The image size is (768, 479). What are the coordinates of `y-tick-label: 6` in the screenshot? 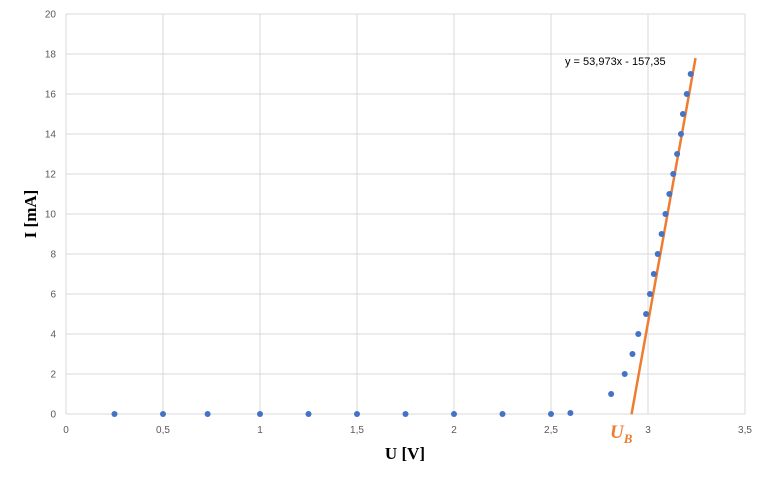 It's located at (53, 295).